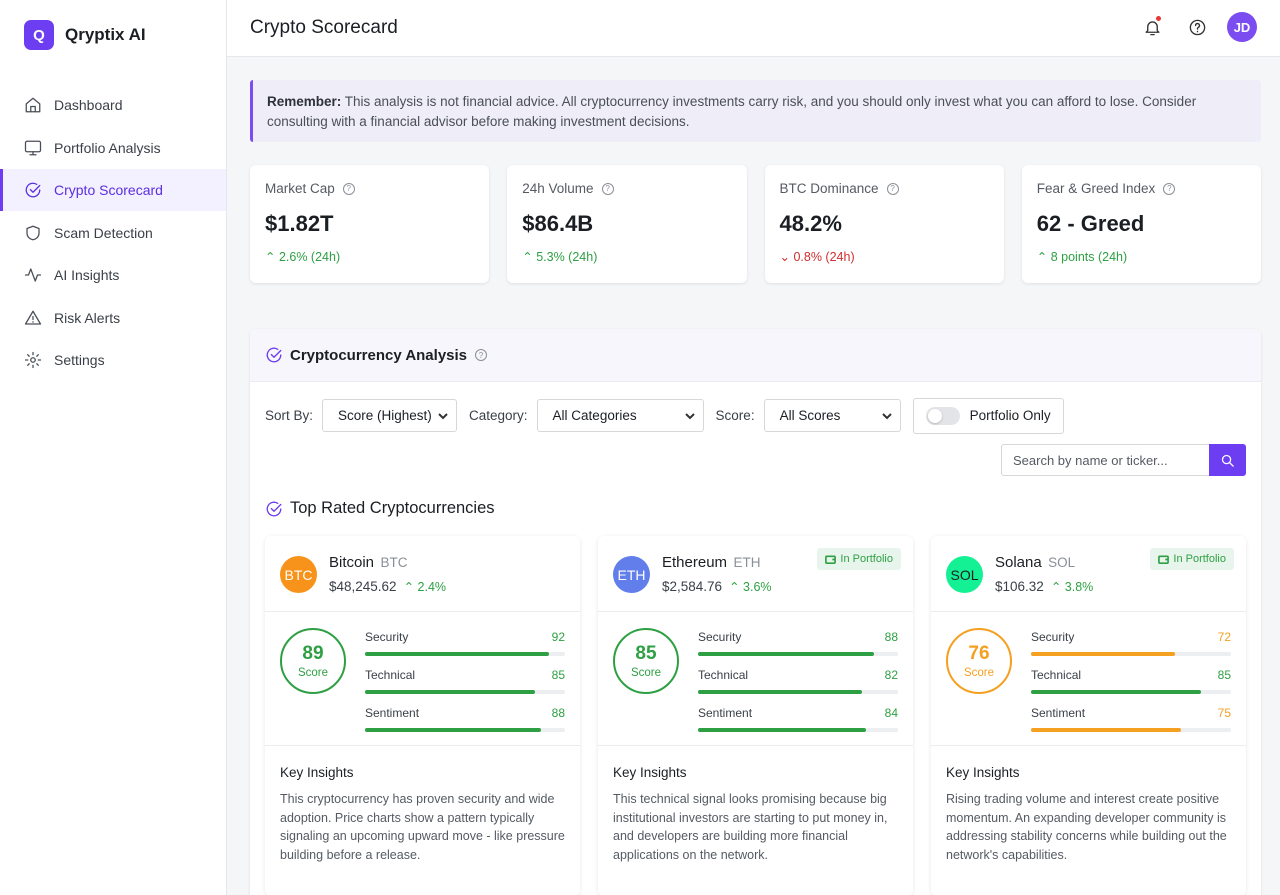 This screenshot has width=1280, height=895. I want to click on search-button, so click(1227, 460).